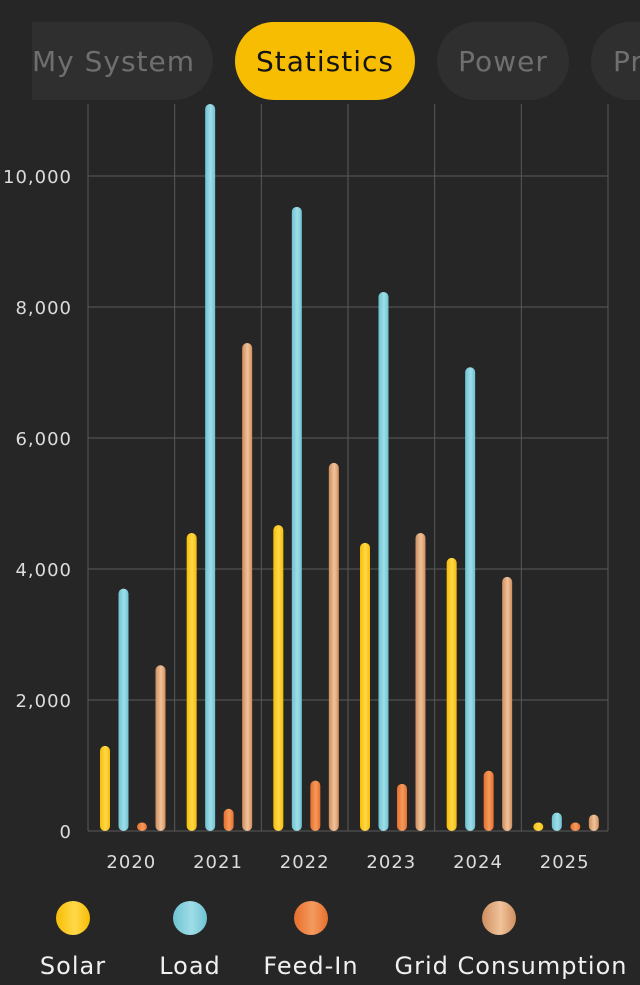 The width and height of the screenshot is (640, 985). I want to click on x-tick-label: 2024, so click(478, 862).